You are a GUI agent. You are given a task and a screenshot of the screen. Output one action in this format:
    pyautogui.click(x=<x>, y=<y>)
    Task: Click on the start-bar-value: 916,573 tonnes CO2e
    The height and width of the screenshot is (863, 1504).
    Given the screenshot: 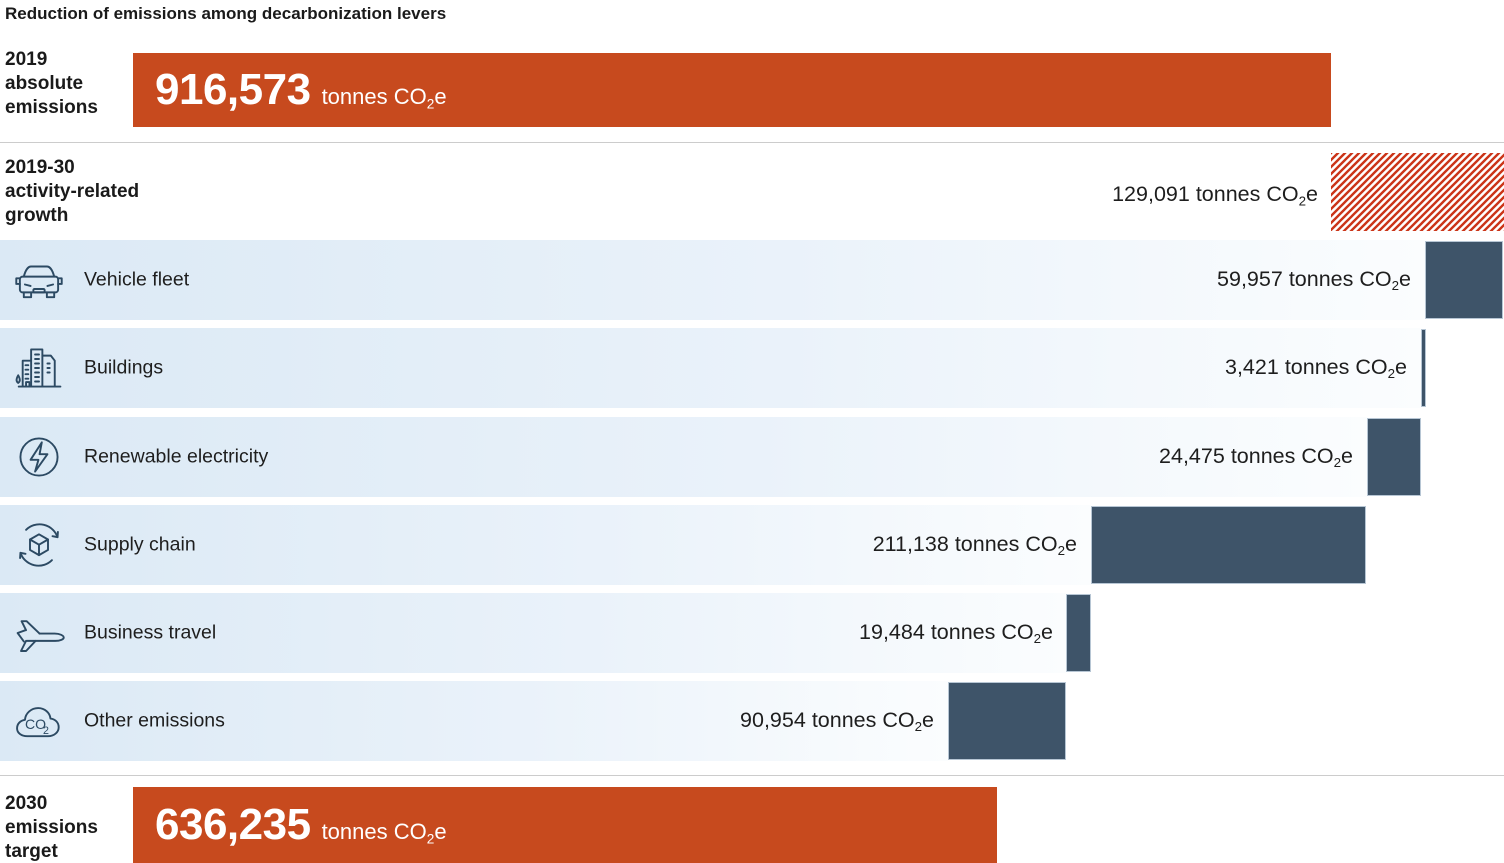 What is the action you would take?
    pyautogui.click(x=301, y=89)
    